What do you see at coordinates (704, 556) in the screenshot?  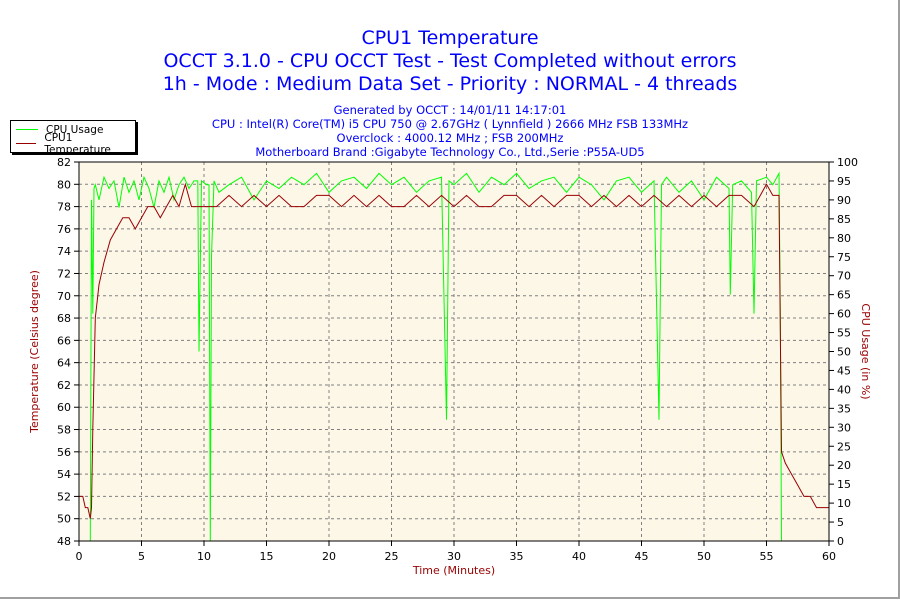 I see `x-tick-label: 50` at bounding box center [704, 556].